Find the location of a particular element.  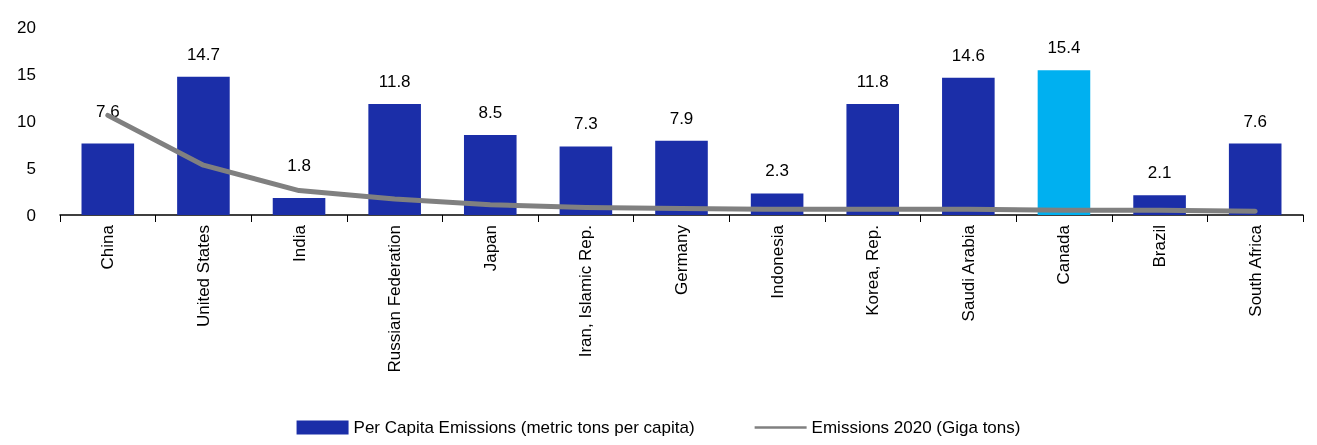

x-tick-label: Canada is located at coordinates (1064, 254).